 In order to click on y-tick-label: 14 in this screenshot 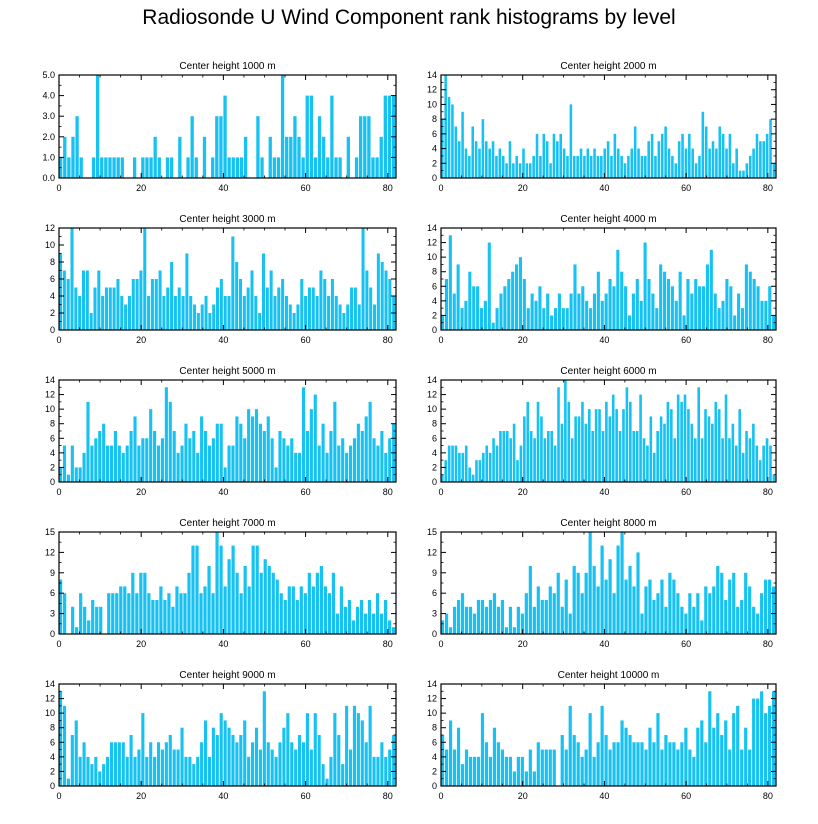, I will do `click(50, 380)`.